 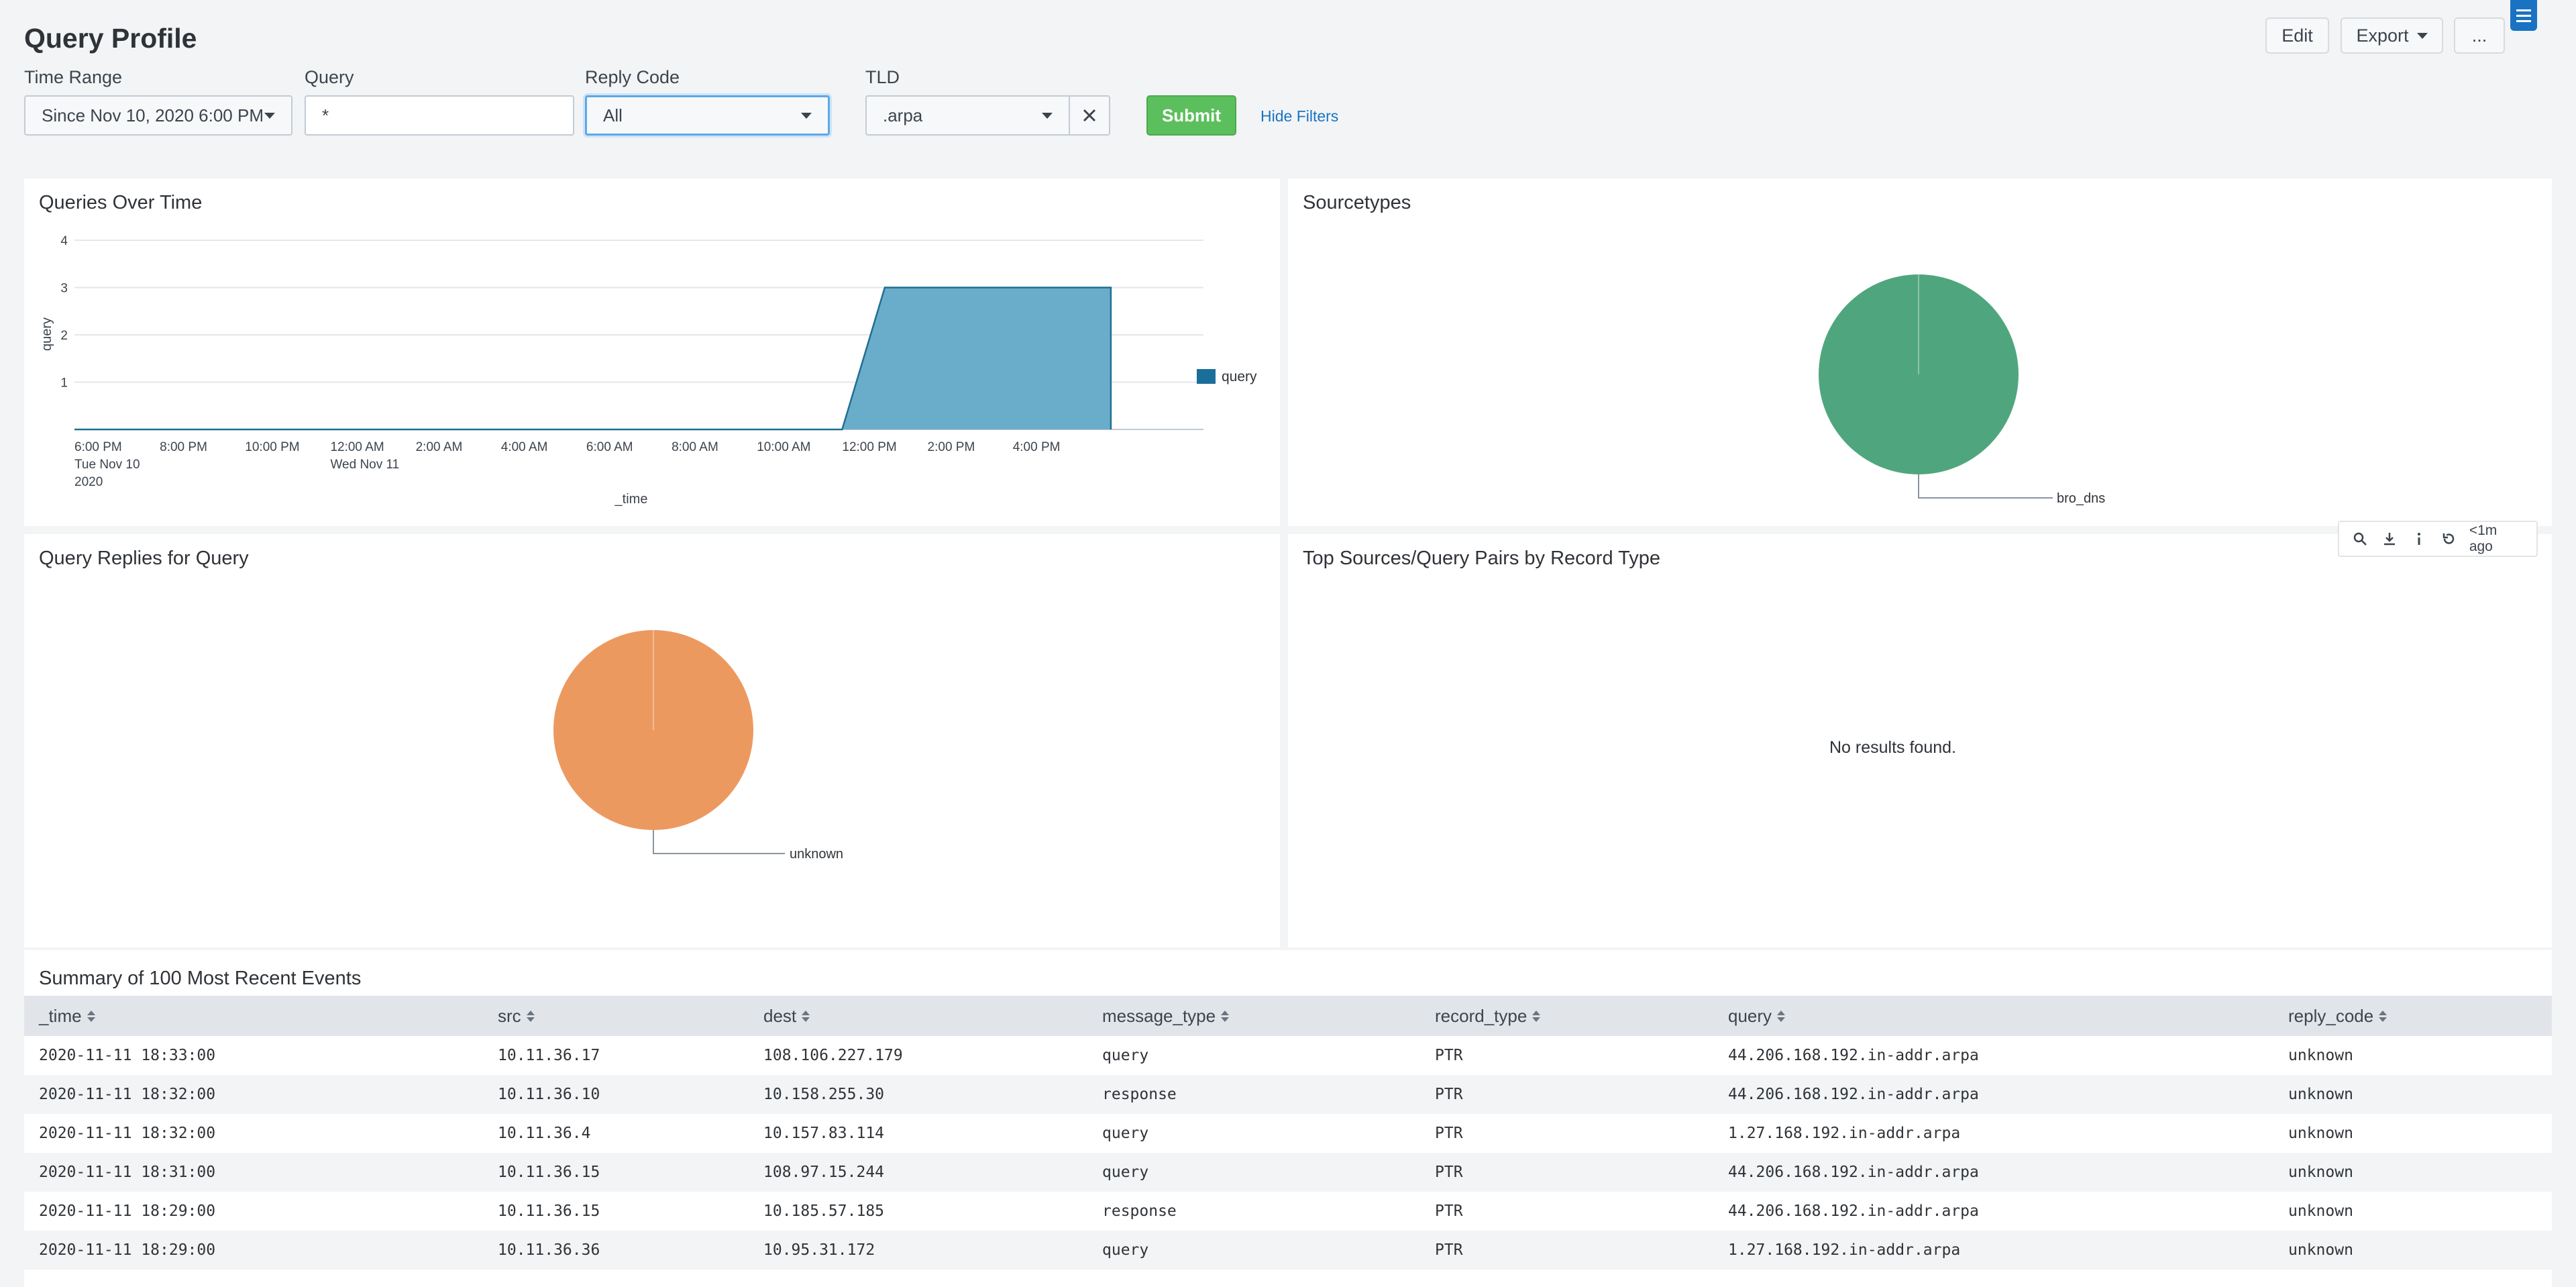 What do you see at coordinates (549, 1055) in the screenshot?
I see `table-cell-src: 10.11.36.17` at bounding box center [549, 1055].